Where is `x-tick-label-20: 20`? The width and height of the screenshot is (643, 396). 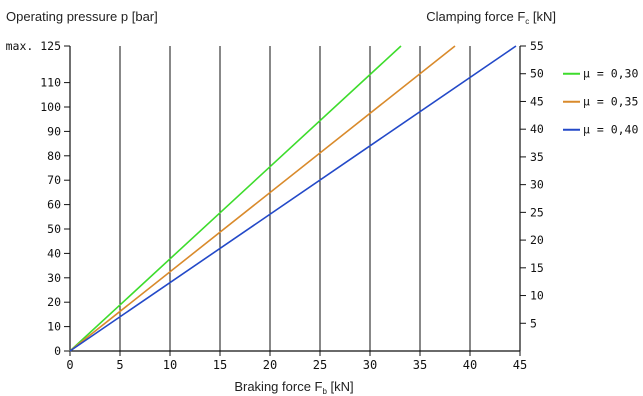 x-tick-label-20: 20 is located at coordinates (270, 365).